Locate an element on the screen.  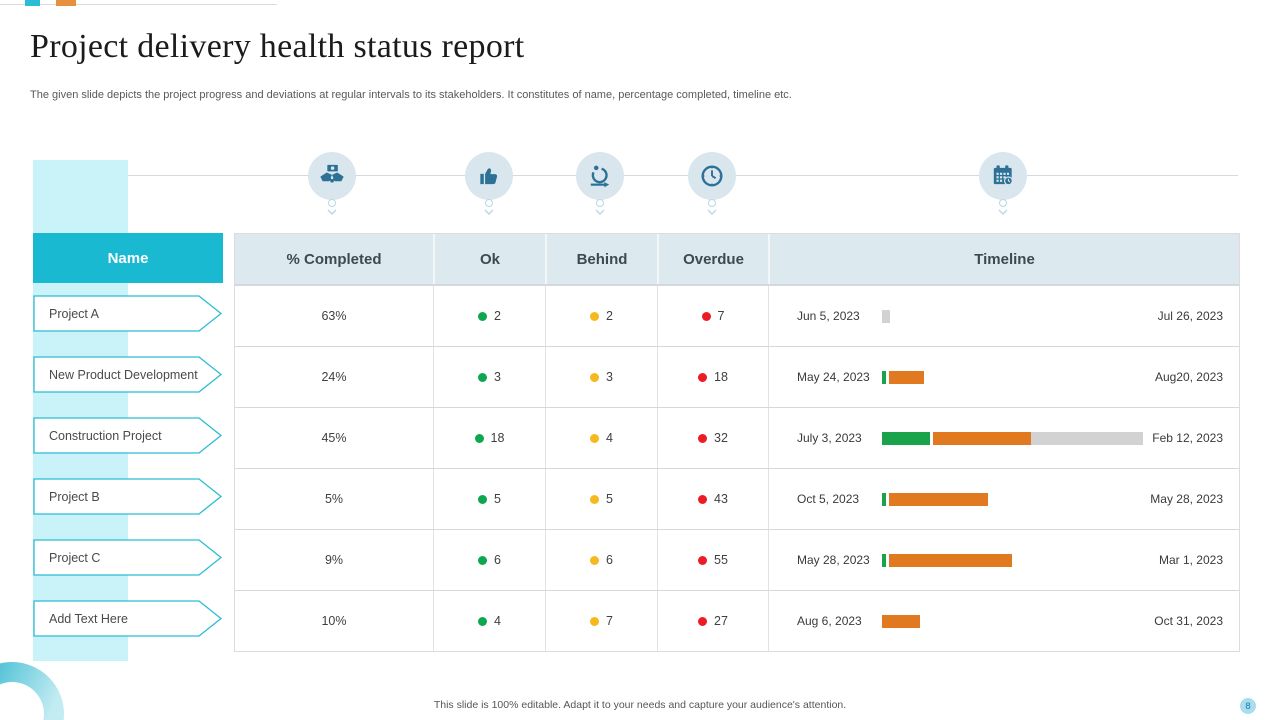
handshake-icon is located at coordinates (332, 176).